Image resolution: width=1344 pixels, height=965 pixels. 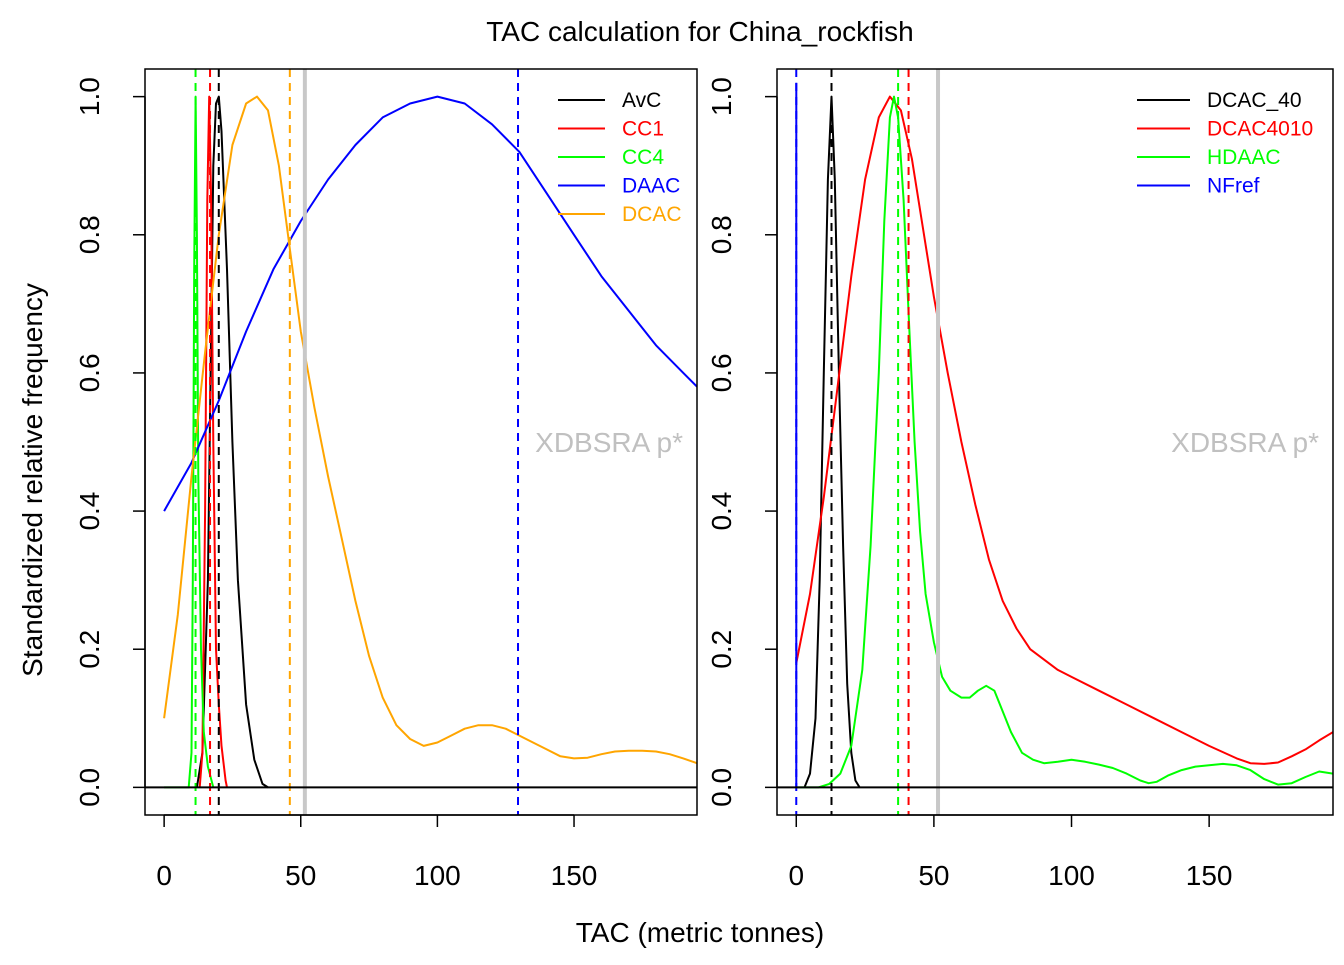 I want to click on legend-label-HDAAC: HDAAC, so click(x=1244, y=157).